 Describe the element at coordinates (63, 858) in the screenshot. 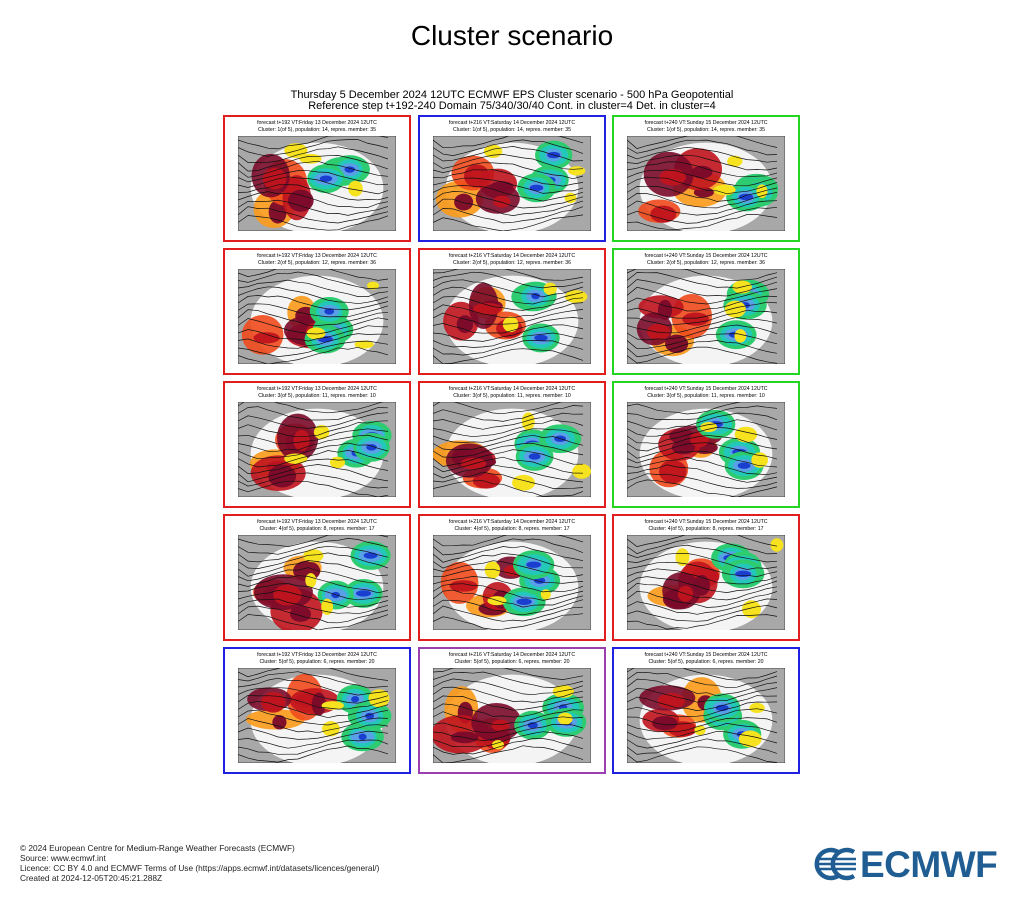

I see `footer-source: Source: www.ecmwf.int` at that location.